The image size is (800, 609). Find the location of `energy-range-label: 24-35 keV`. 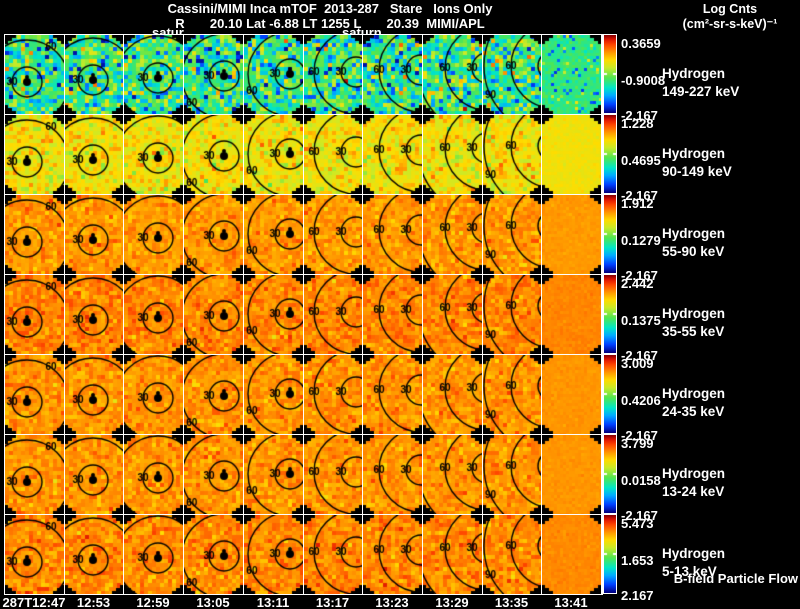

energy-range-label: 24-35 keV is located at coordinates (693, 411).